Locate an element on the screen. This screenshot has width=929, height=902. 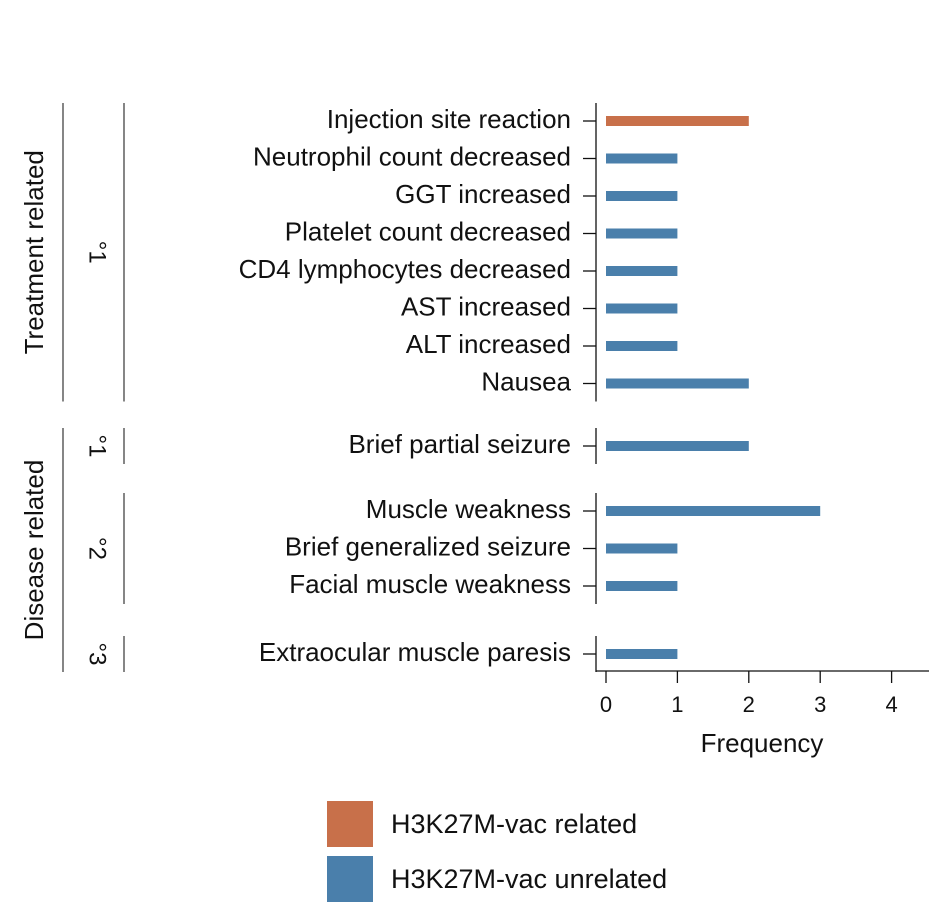
legend-item-unrelated: H3K27M-vac unrelated is located at coordinates (497, 879).